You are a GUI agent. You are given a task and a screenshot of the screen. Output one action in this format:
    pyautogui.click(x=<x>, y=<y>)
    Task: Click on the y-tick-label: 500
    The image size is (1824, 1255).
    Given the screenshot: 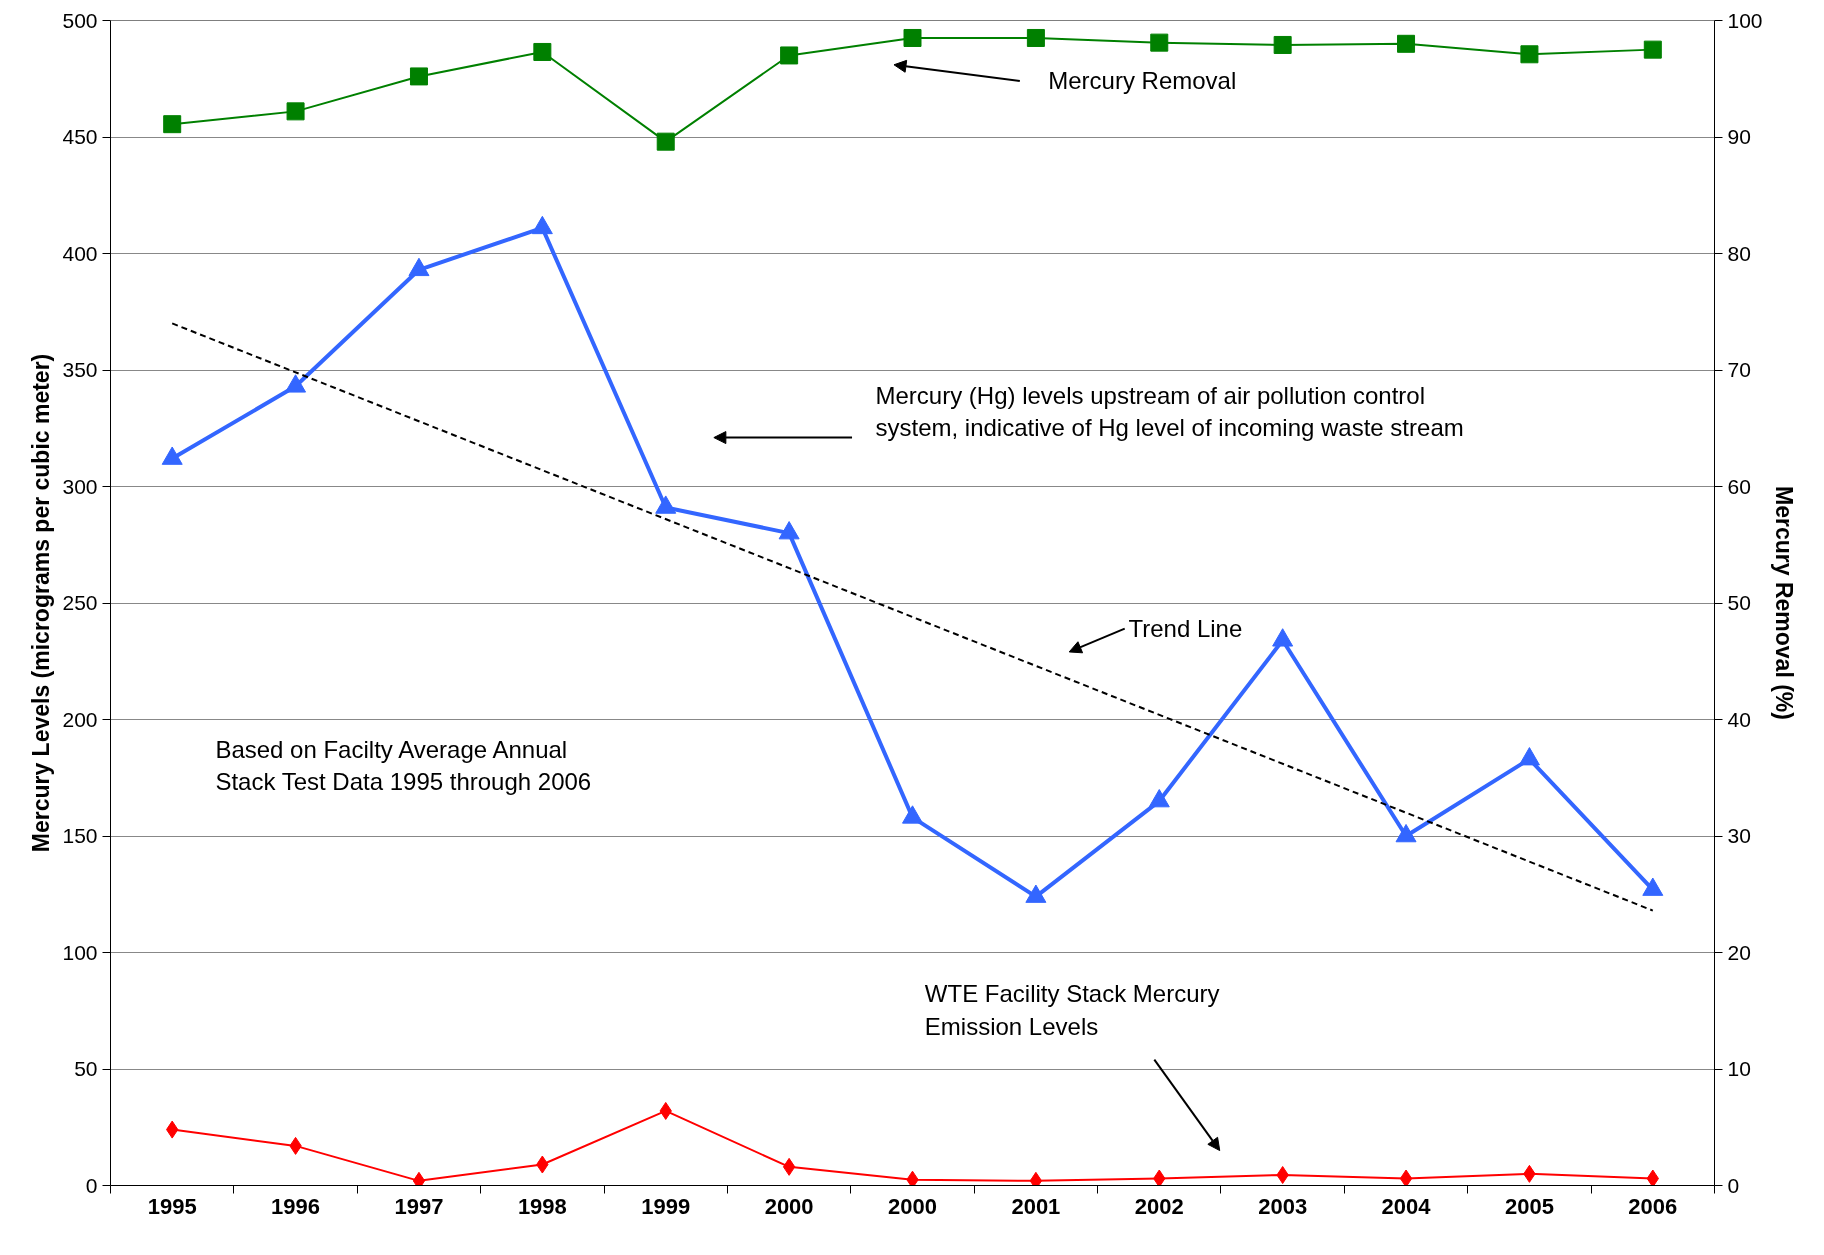 What is the action you would take?
    pyautogui.click(x=80, y=20)
    